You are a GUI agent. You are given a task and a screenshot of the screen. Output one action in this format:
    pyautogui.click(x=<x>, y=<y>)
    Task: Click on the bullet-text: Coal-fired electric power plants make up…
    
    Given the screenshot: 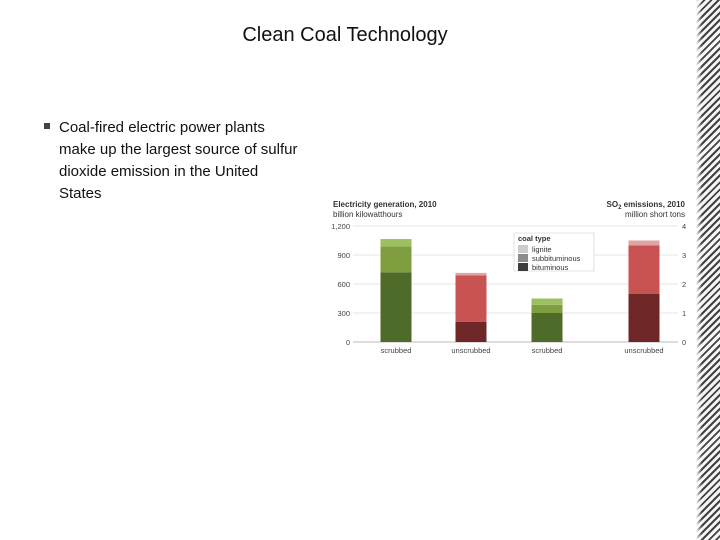 What is the action you would take?
    pyautogui.click(x=178, y=160)
    